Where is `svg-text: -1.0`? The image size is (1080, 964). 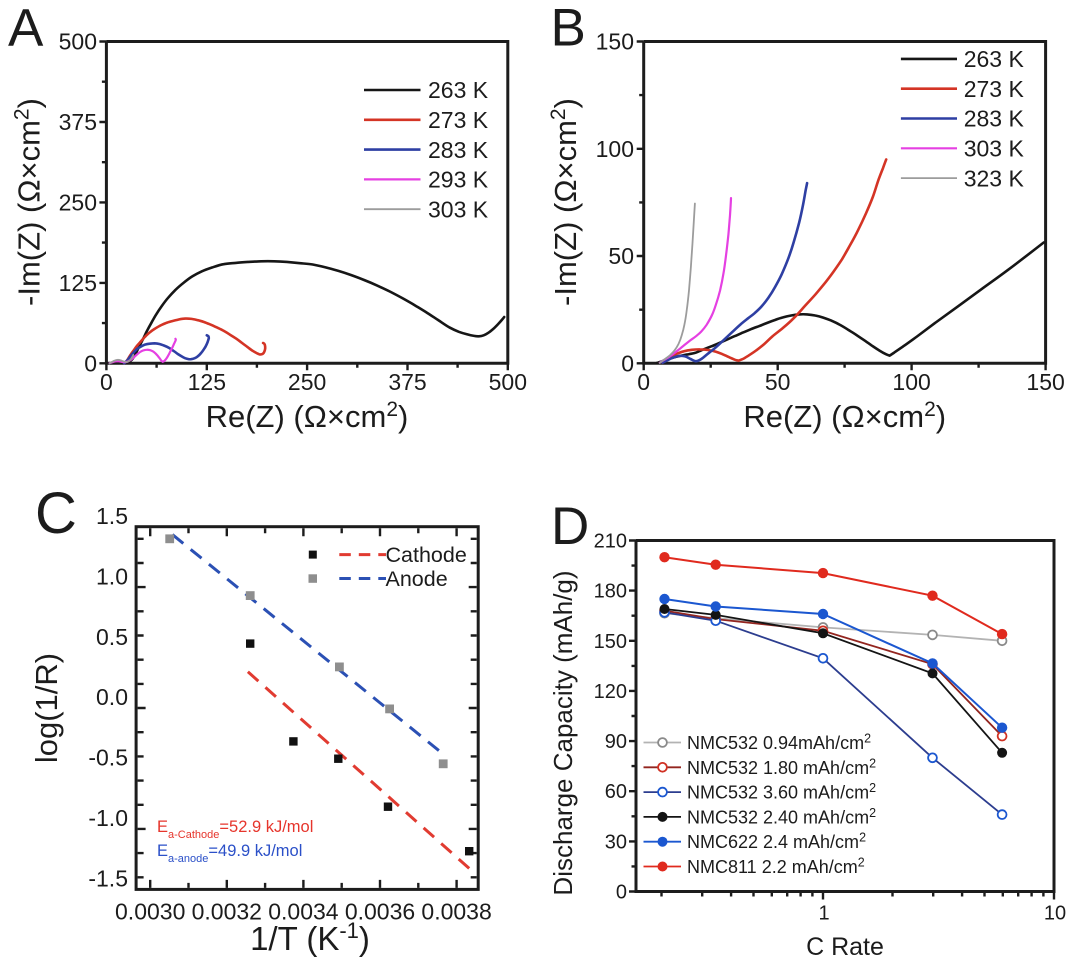 svg-text: -1.0 is located at coordinates (108, 818).